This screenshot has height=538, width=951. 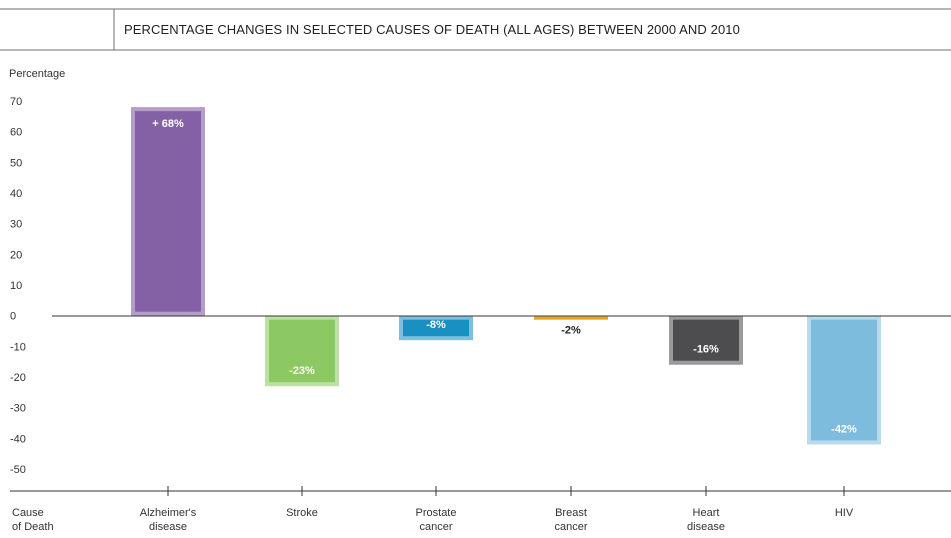 I want to click on x-axis-label-line1: Cause, so click(x=28, y=513).